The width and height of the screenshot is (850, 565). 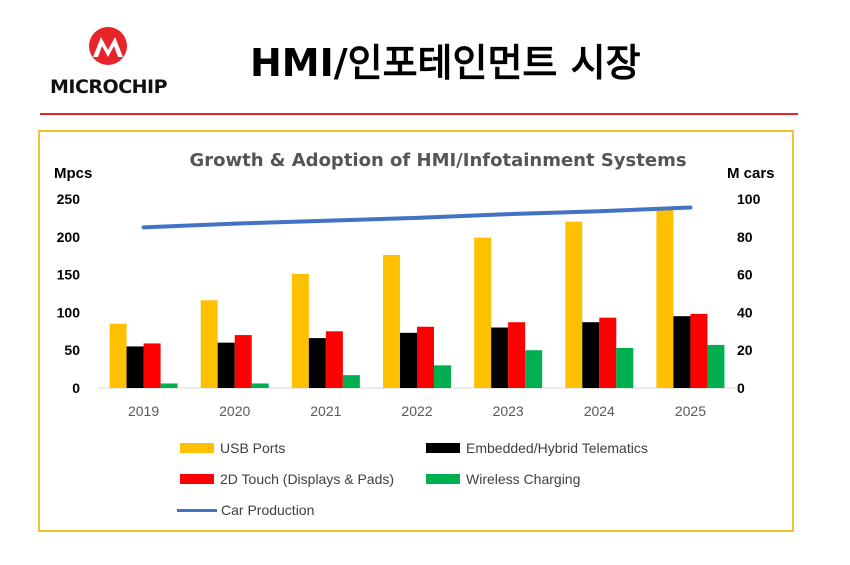 What do you see at coordinates (699, 350) in the screenshot?
I see `bar-2d-touch-displays-pads--2025` at bounding box center [699, 350].